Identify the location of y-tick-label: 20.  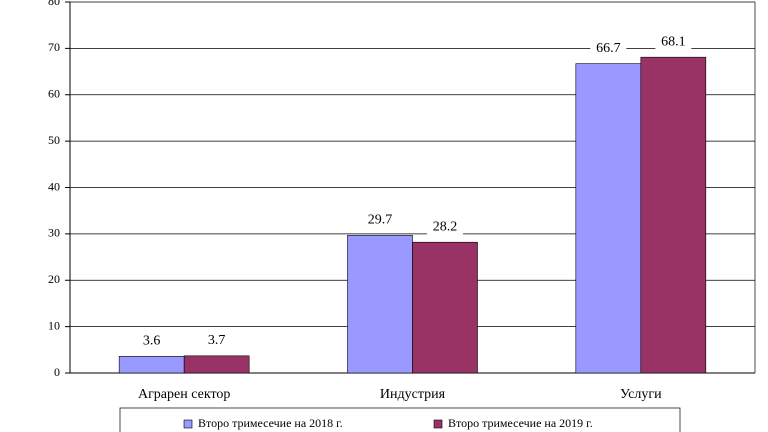
(54, 279).